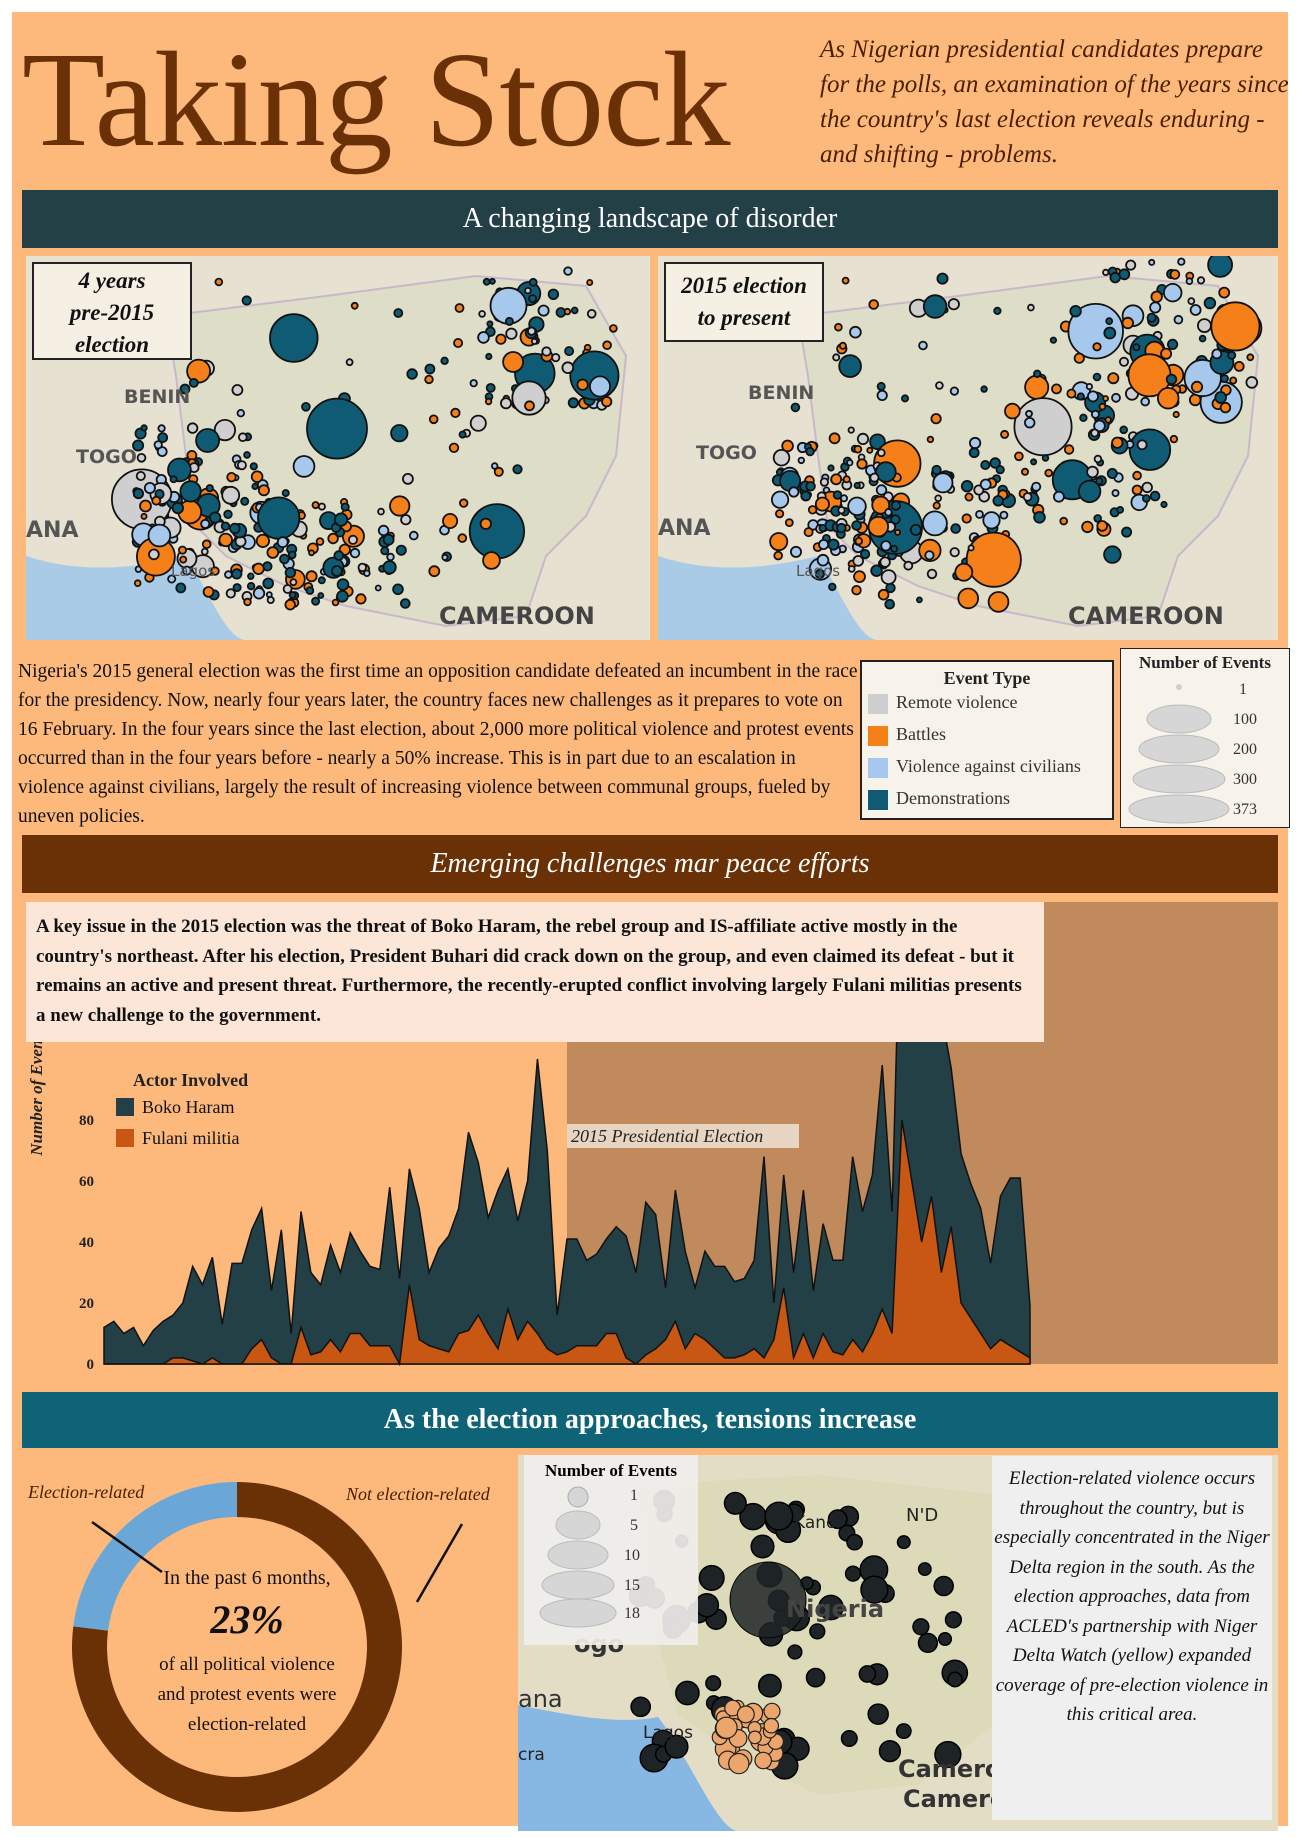 Image resolution: width=1300 pixels, height=1838 pixels. I want to click on x-tick-label: 2012, so click(185, 1383).